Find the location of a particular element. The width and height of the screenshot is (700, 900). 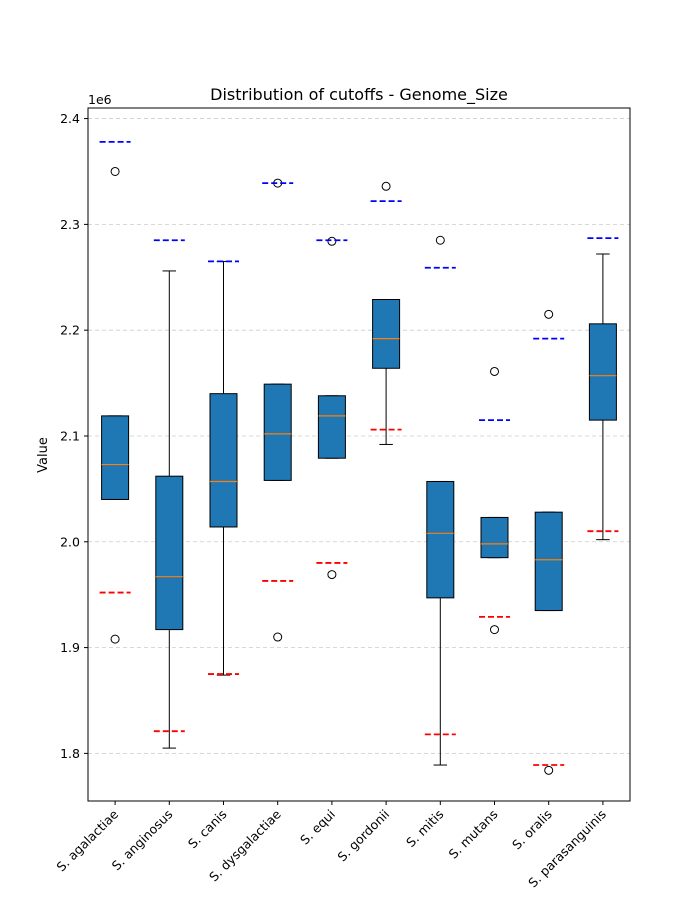

x-tick-label: S. equi is located at coordinates (317, 827).